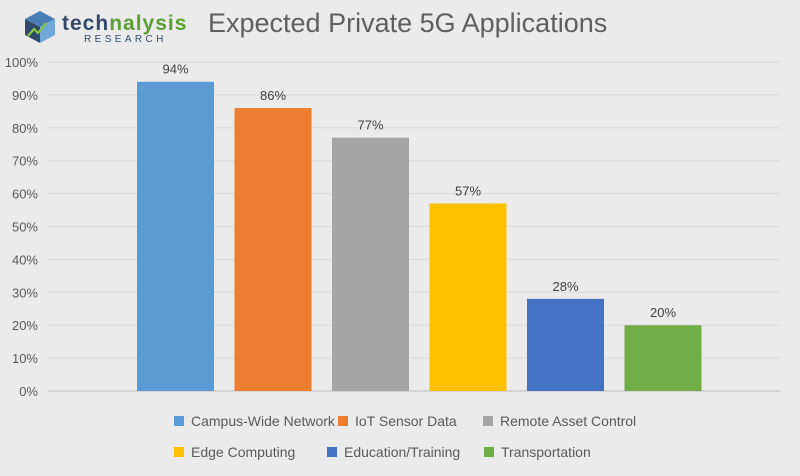  I want to click on y-tick-label: 70%, so click(25, 161).